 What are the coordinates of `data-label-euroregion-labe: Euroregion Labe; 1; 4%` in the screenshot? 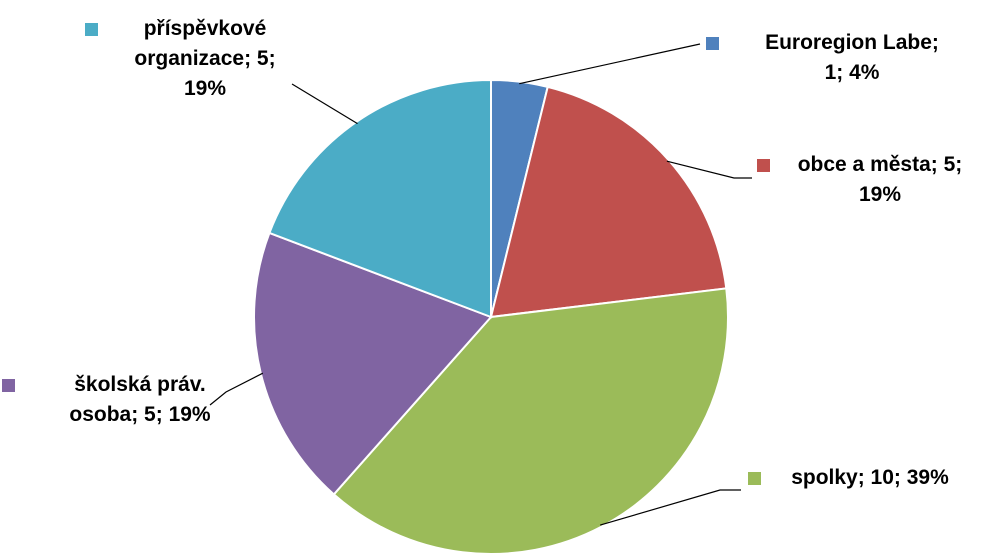 It's located at (852, 58).